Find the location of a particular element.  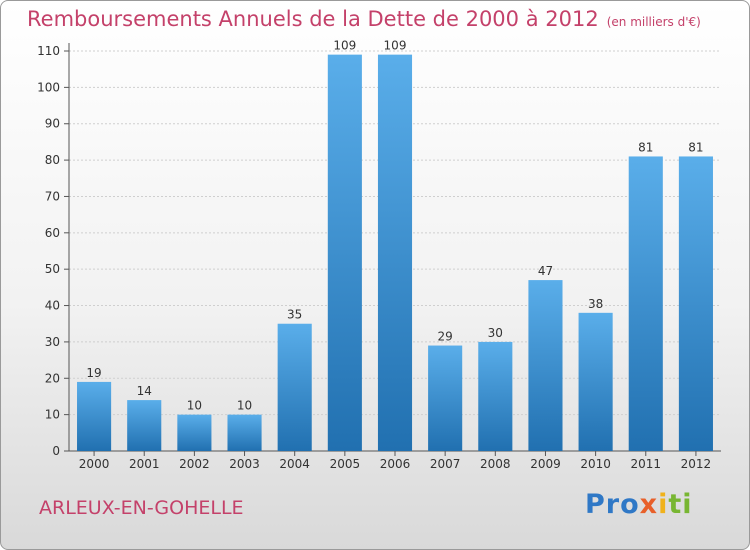

y-tick-label: 0 is located at coordinates (56, 451).